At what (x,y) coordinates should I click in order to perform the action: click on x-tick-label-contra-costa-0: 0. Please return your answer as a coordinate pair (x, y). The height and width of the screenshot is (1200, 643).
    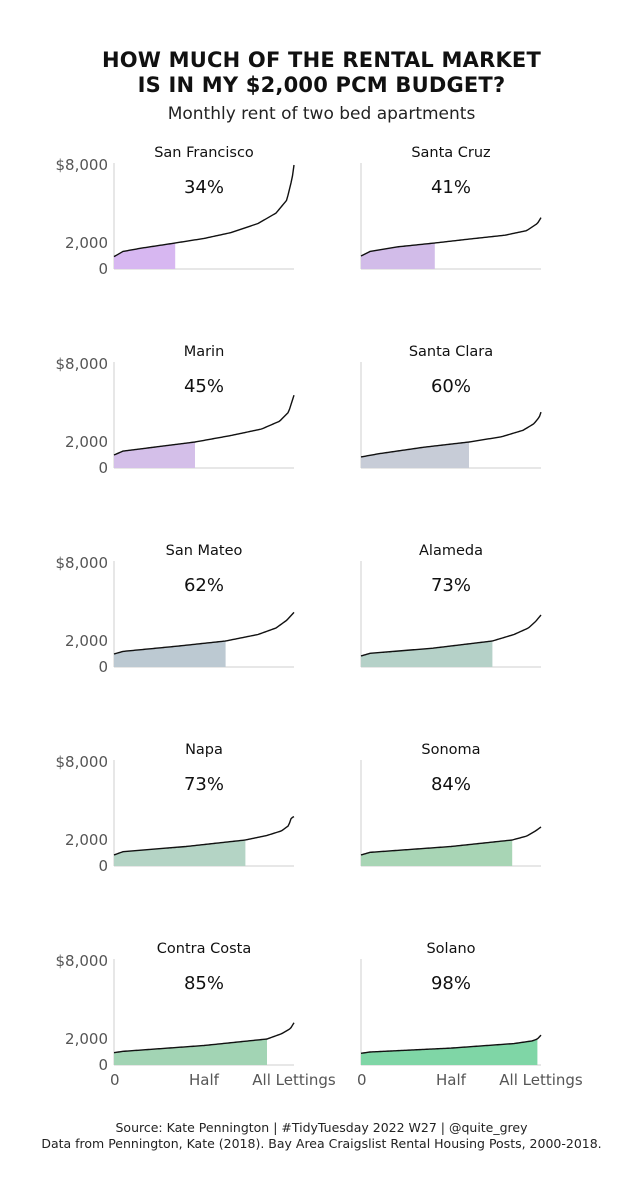
    Looking at the image, I should click on (115, 1080).